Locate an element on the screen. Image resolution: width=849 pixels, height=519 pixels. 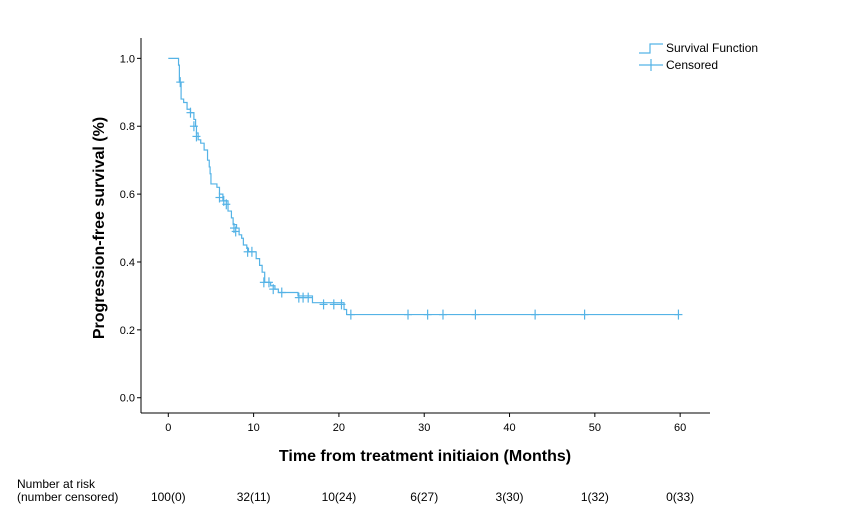
legend: Survival Function Censored is located at coordinates (698, 56).